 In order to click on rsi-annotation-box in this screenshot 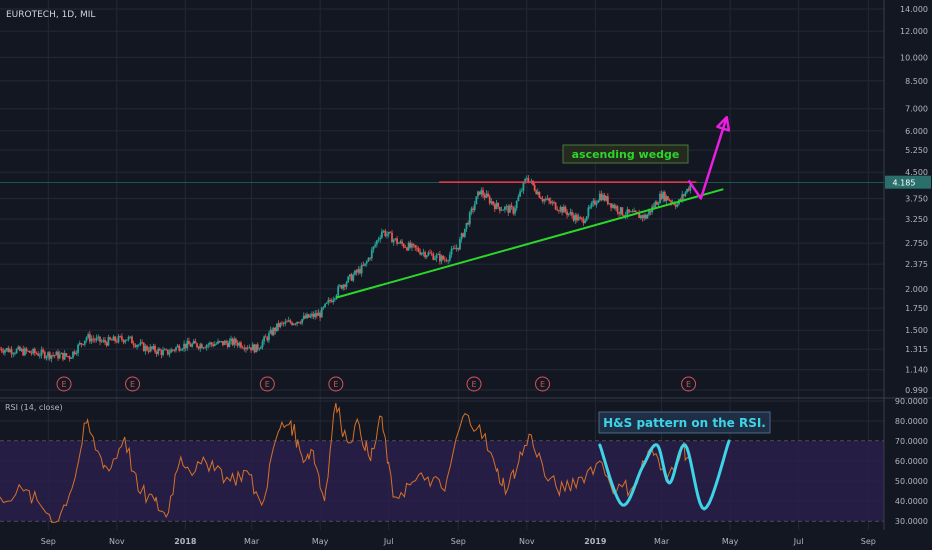, I will do `click(684, 422)`.